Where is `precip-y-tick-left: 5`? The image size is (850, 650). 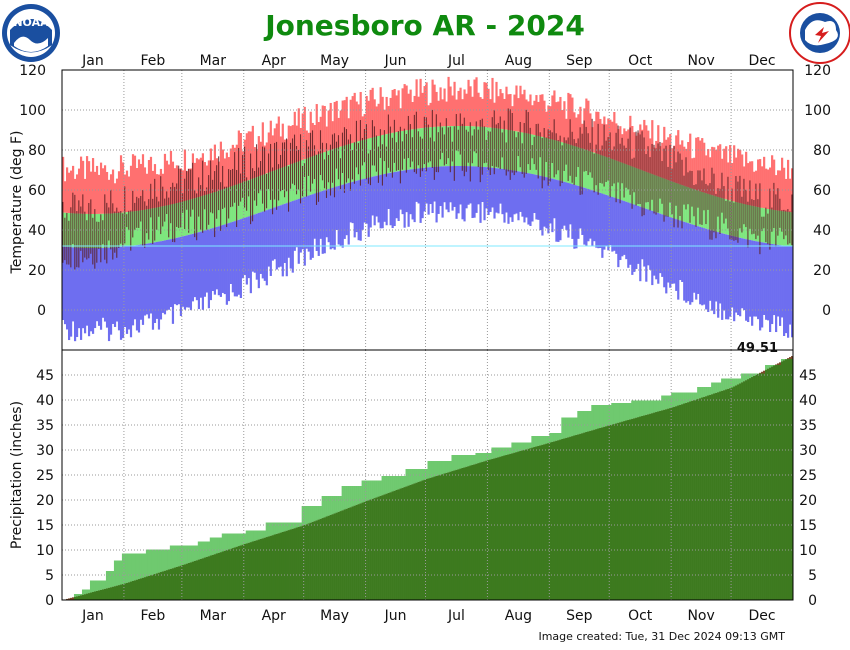 precip-y-tick-left: 5 is located at coordinates (49, 576).